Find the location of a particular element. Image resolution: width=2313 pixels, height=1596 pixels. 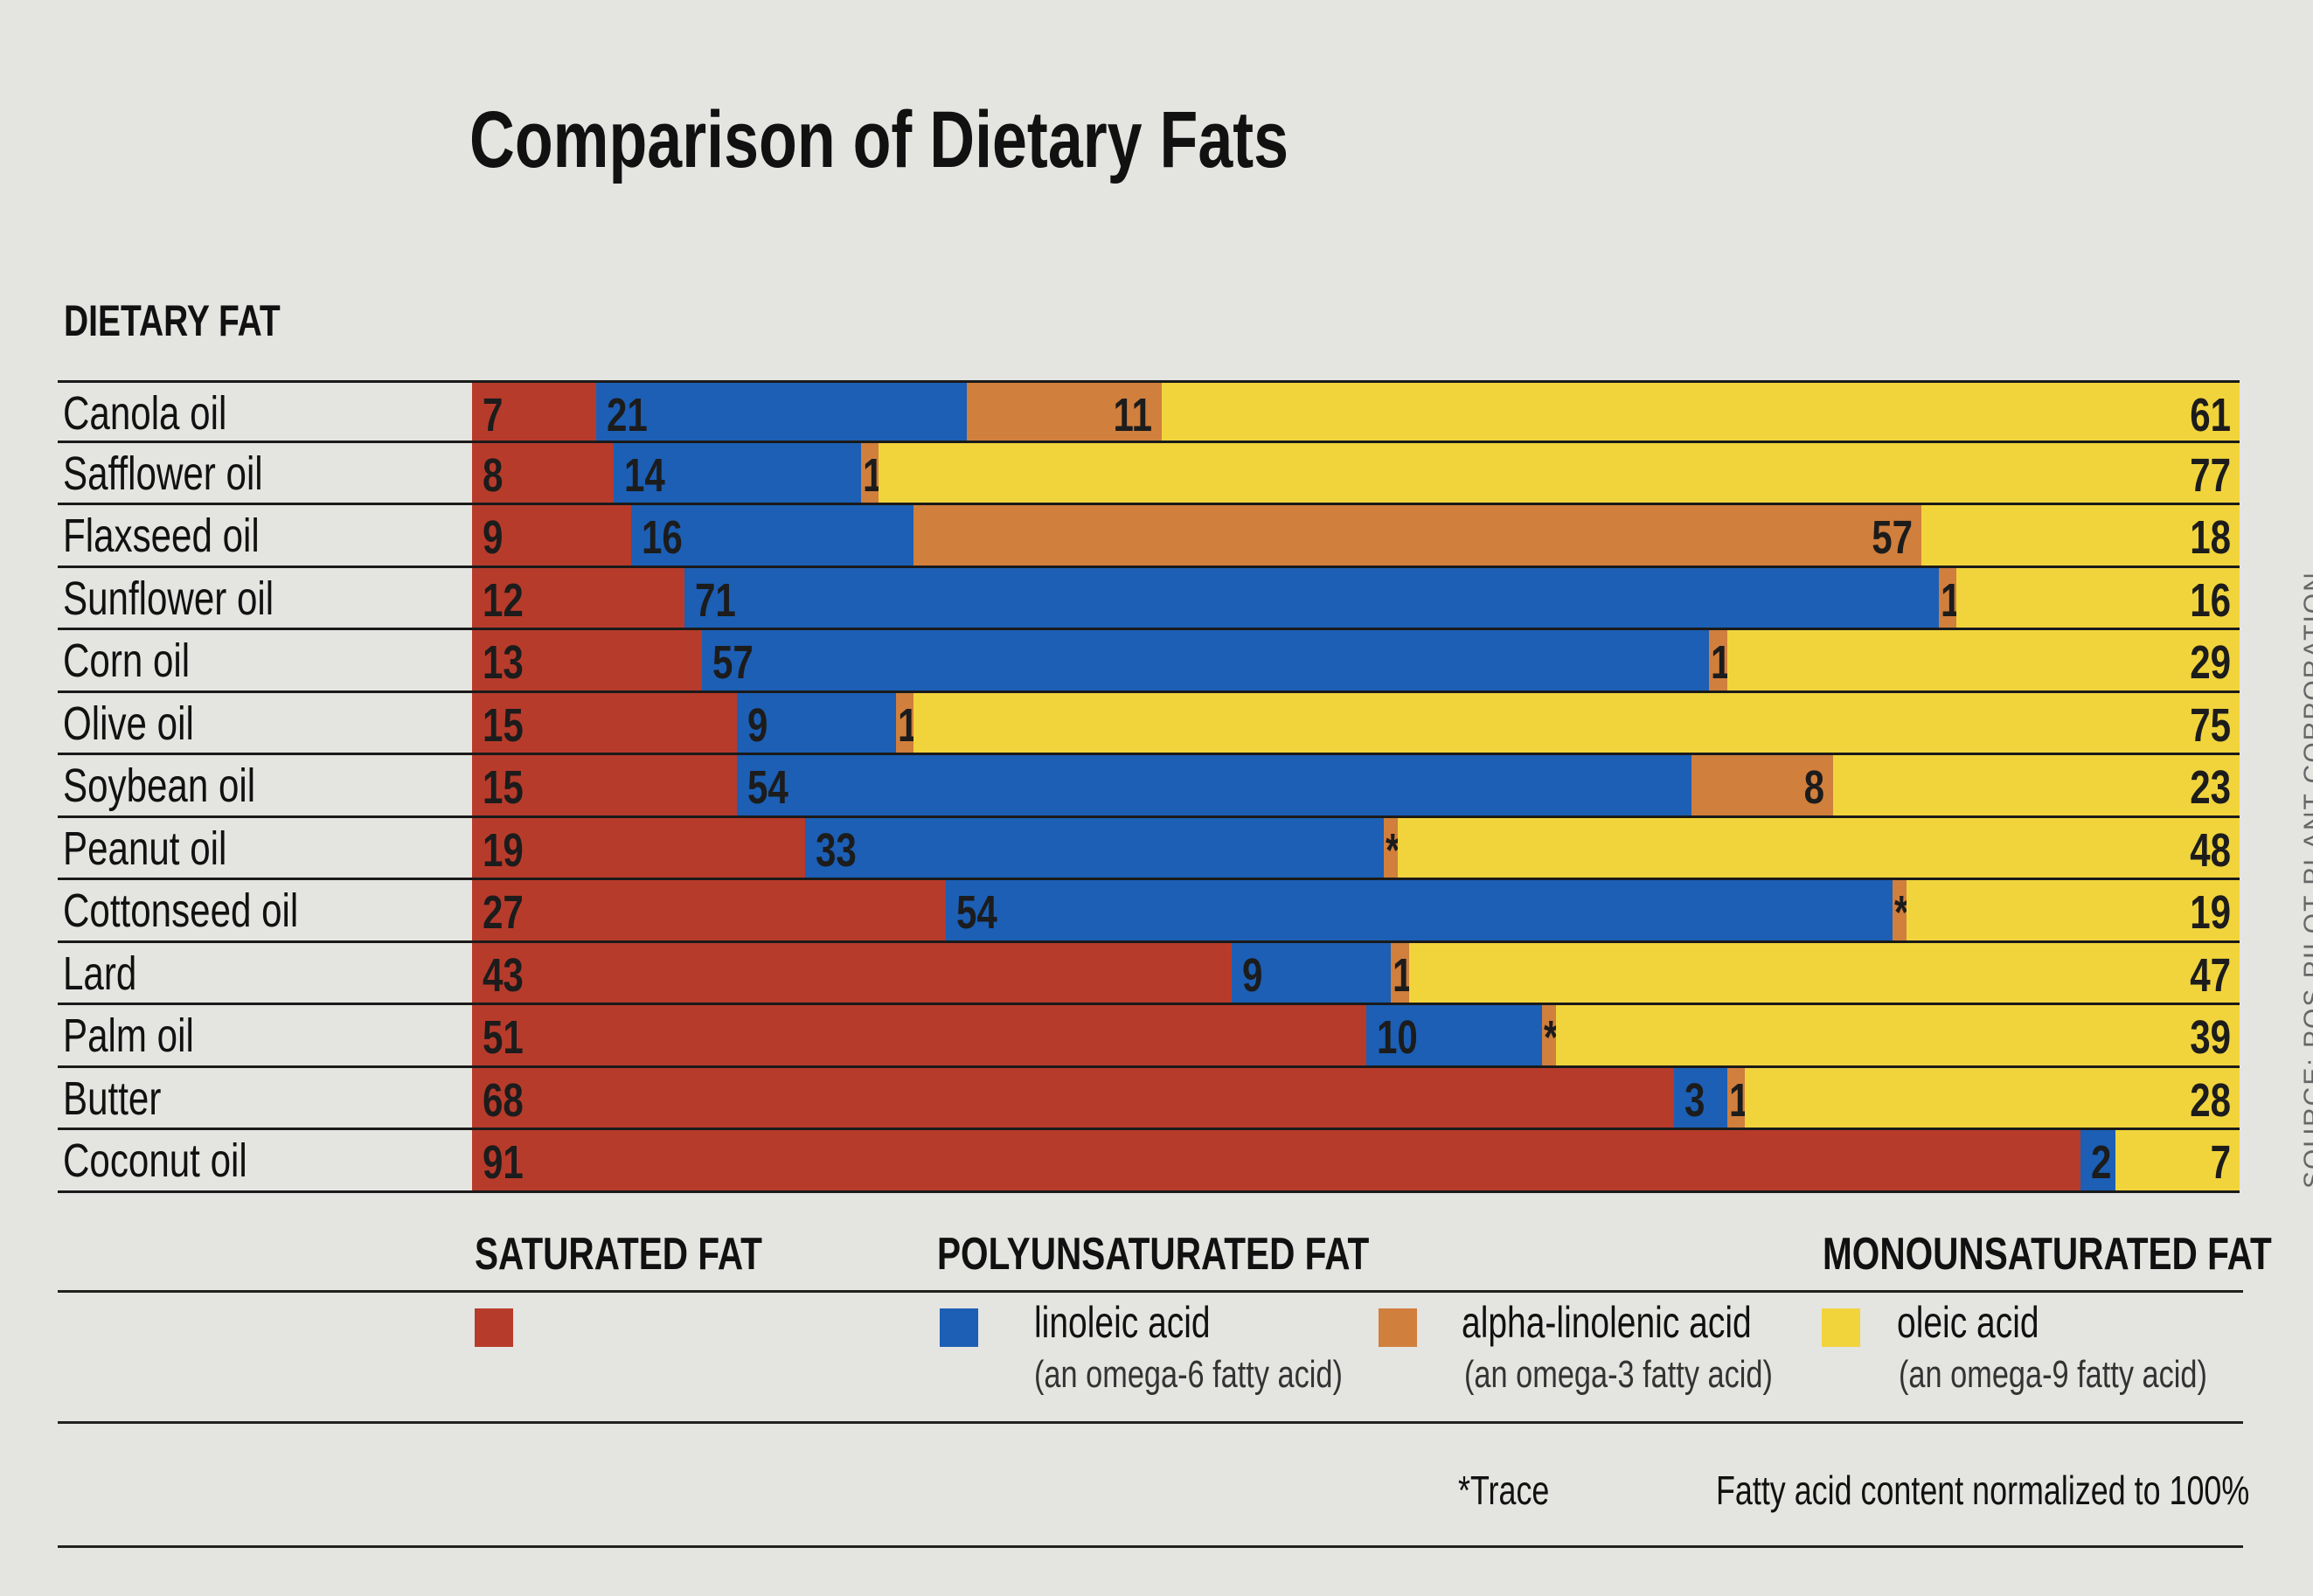

bar-segment-linoleic: 21 is located at coordinates (781, 412).